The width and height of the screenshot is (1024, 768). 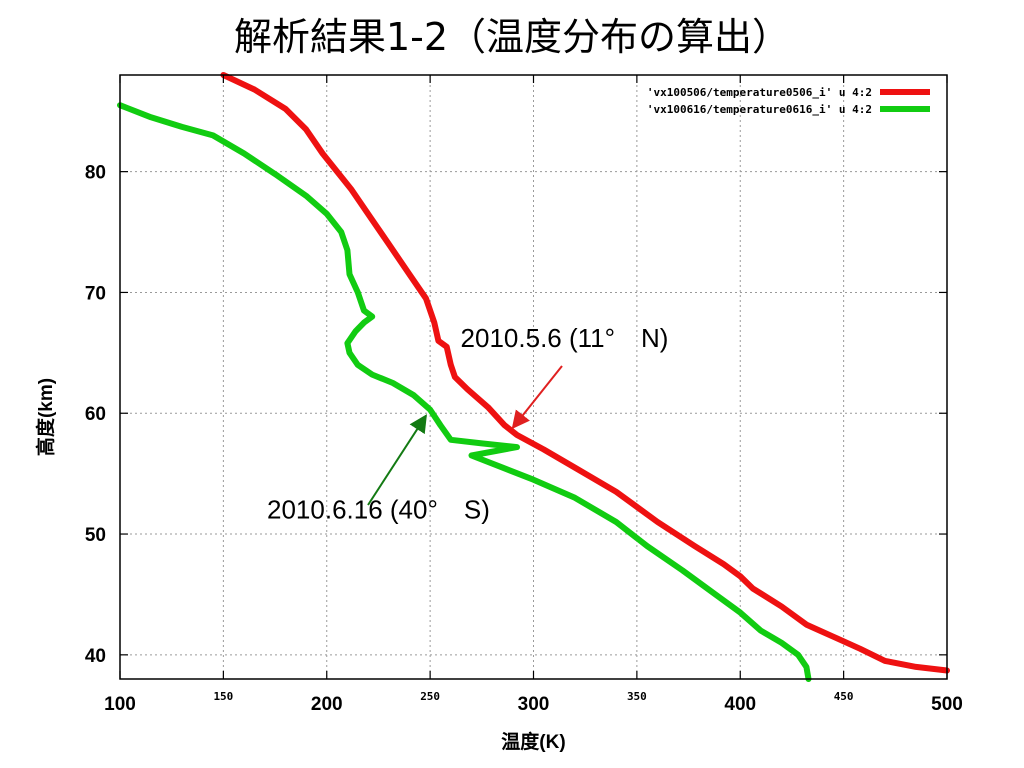 I want to click on x-tick-label: 300, so click(x=534, y=704).